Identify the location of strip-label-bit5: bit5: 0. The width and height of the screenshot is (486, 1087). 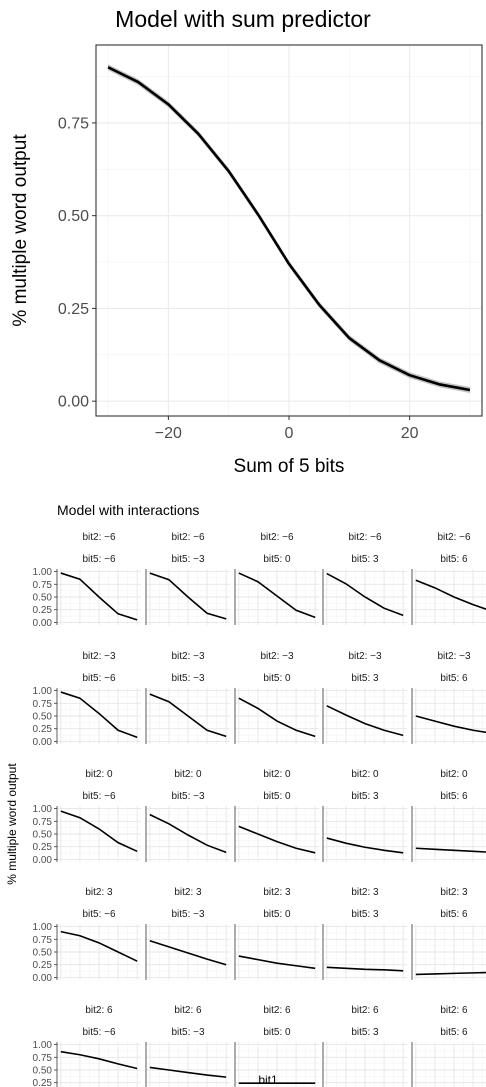
(277, 914).